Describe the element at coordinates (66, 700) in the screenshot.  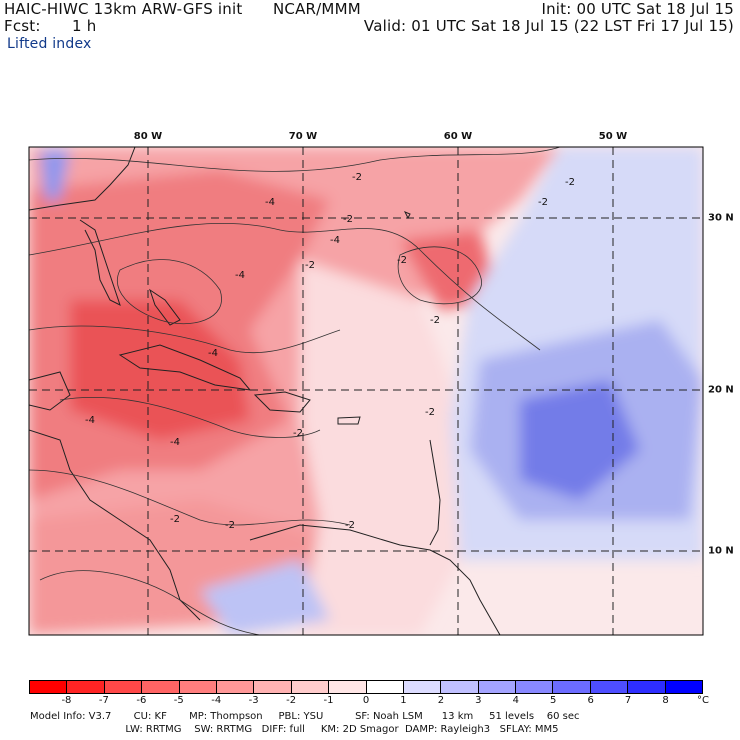
I see `colorbar-tick-label: -8` at that location.